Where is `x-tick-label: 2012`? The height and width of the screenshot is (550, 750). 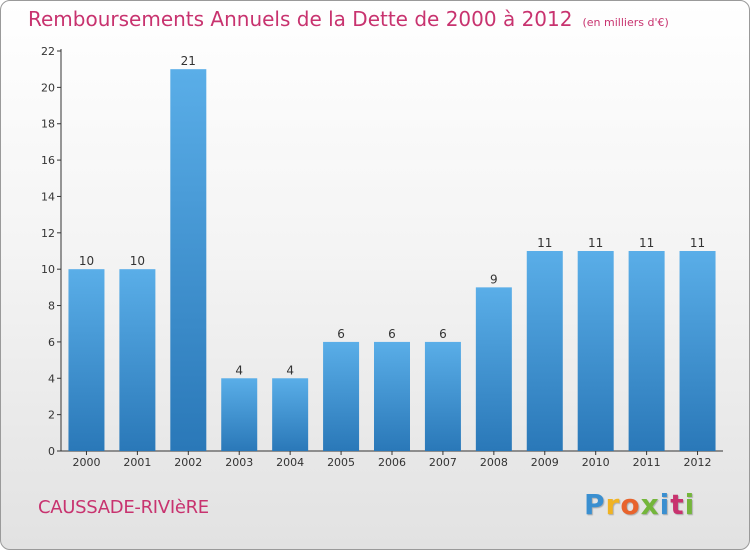 x-tick-label: 2012 is located at coordinates (698, 462).